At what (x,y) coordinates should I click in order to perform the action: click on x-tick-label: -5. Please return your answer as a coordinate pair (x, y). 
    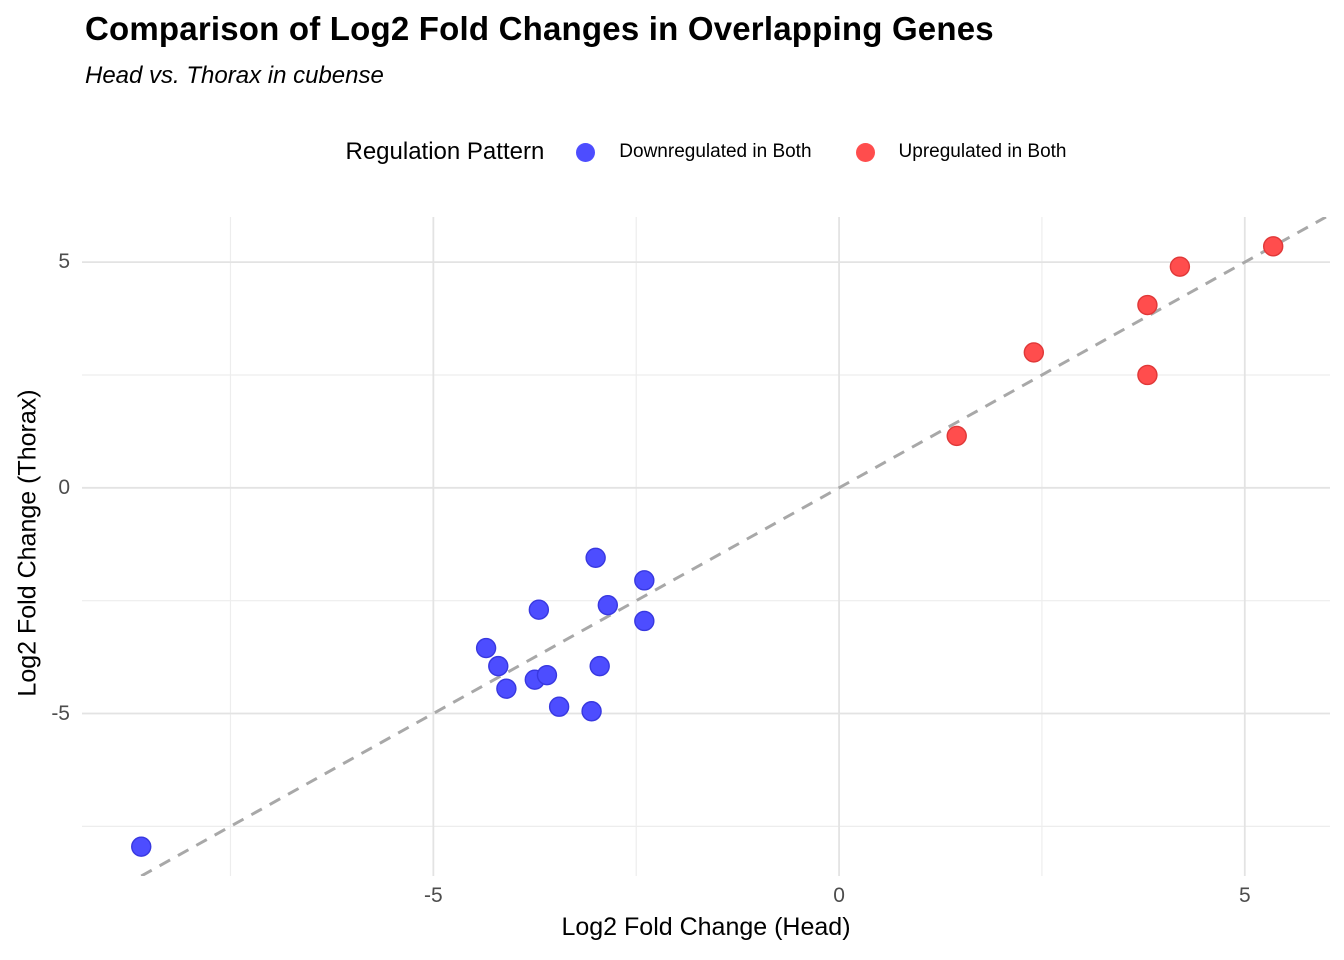
    Looking at the image, I should click on (433, 895).